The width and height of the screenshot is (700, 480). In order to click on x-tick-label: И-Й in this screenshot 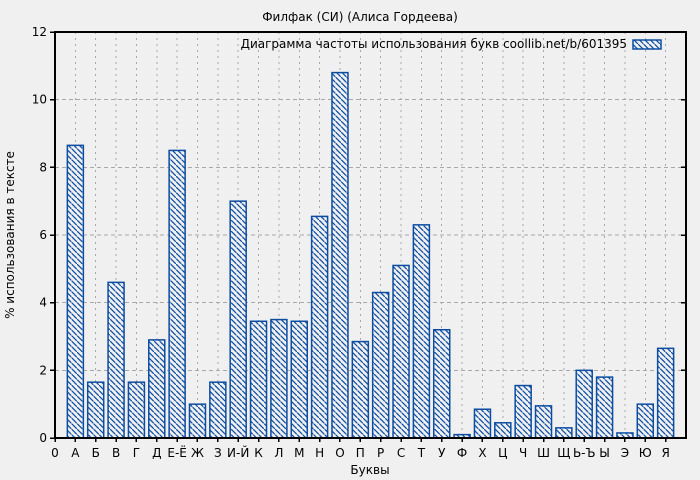, I will do `click(238, 452)`.